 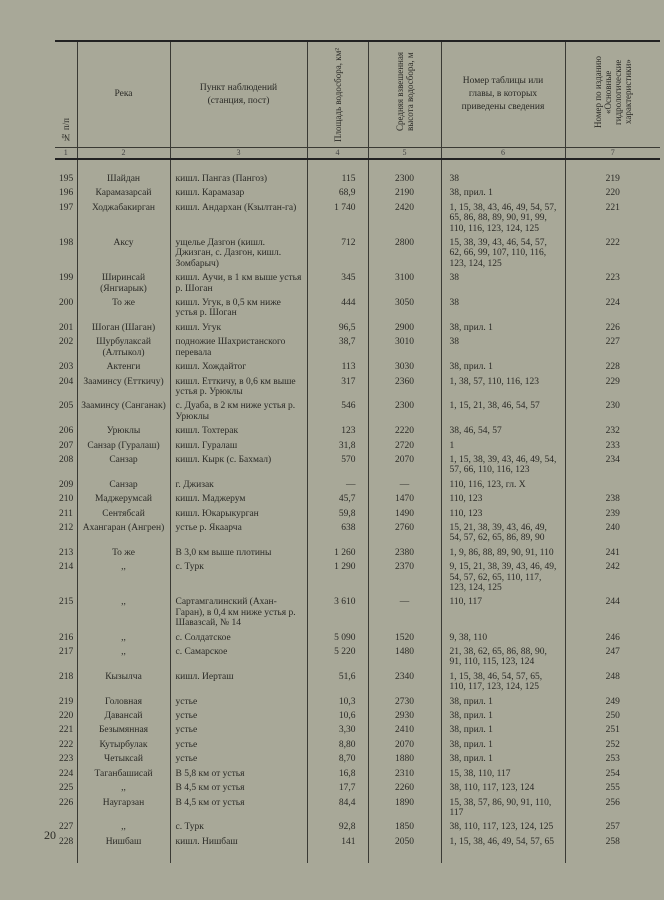 What do you see at coordinates (337, 808) in the screenshot?
I see `cell-area: 84,4` at bounding box center [337, 808].